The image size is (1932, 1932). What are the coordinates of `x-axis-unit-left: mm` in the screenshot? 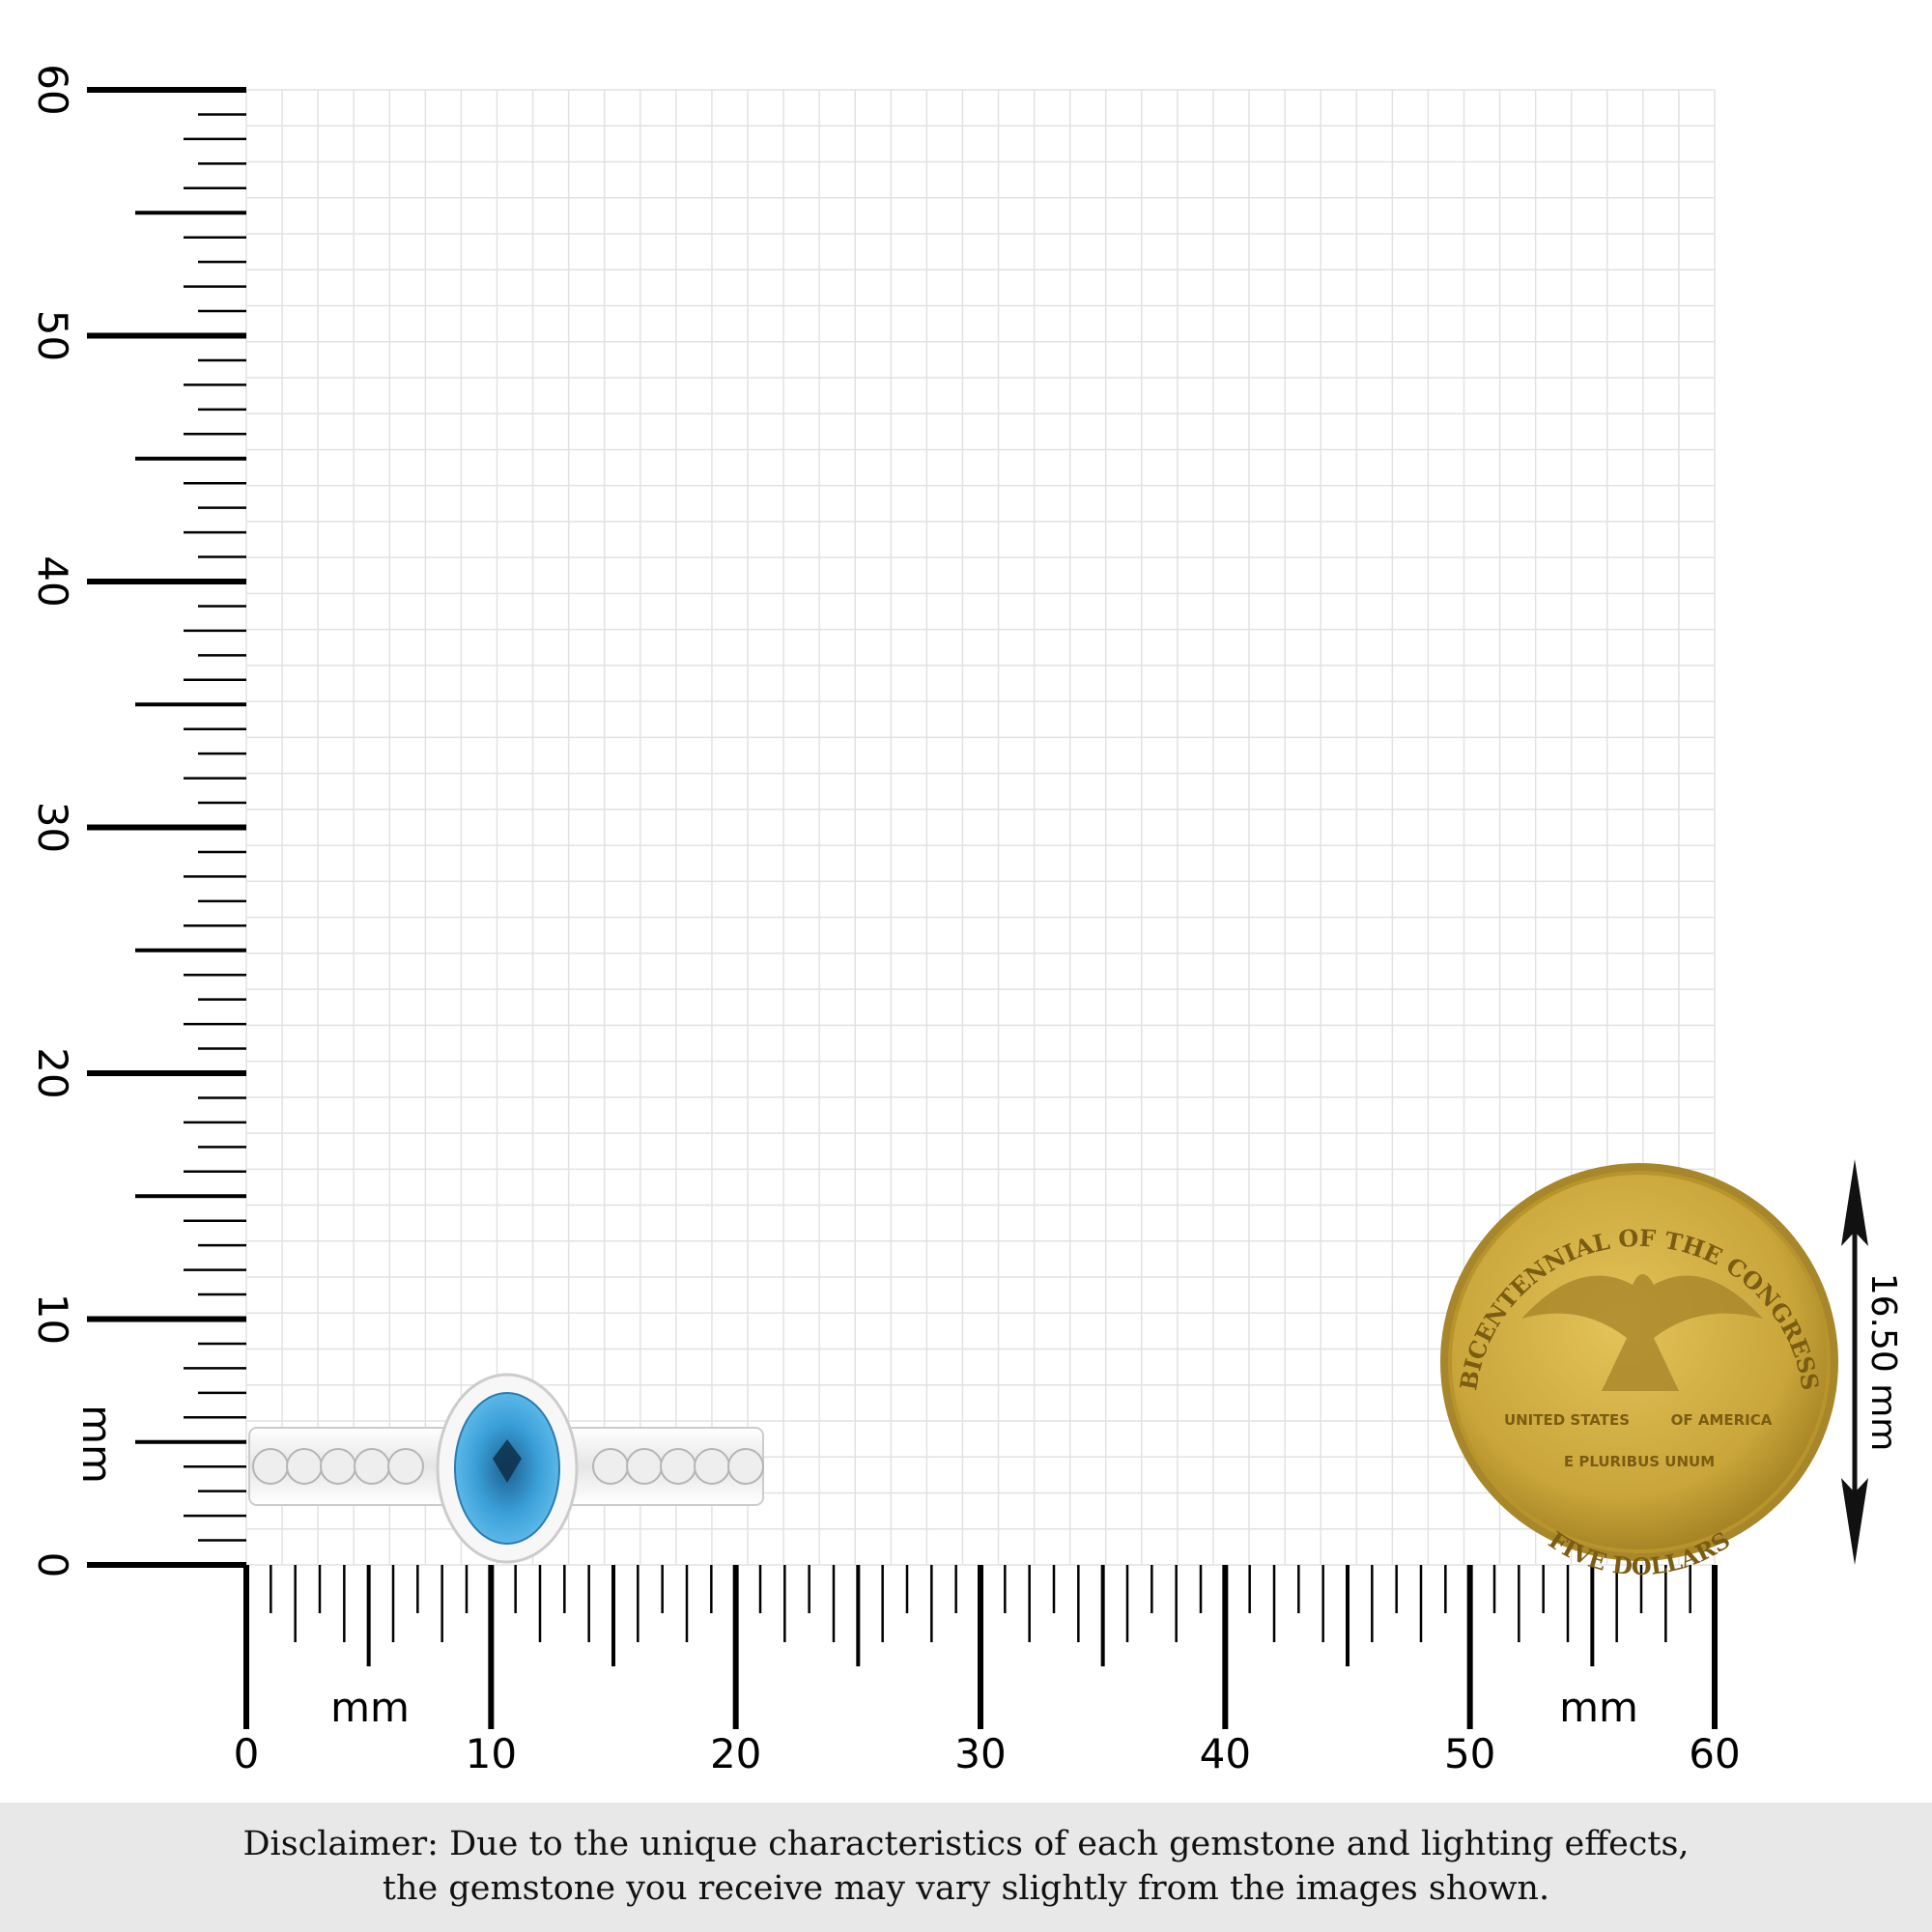 It's located at (370, 1707).